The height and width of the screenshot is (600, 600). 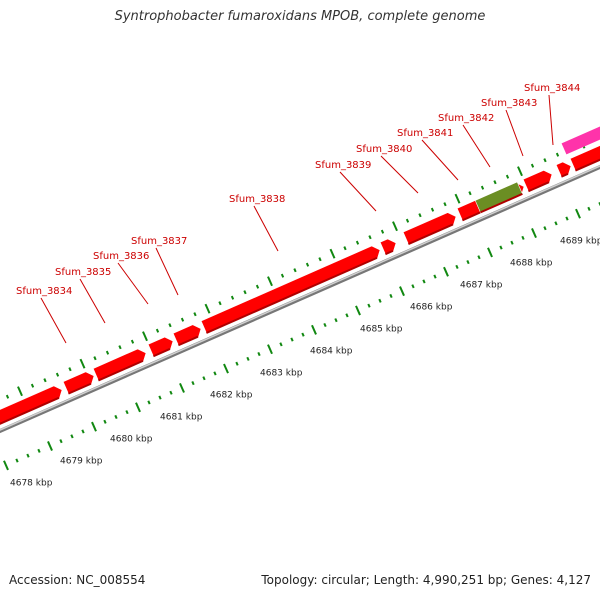 What do you see at coordinates (384, 149) in the screenshot?
I see `gene-label: Sfum_3840` at bounding box center [384, 149].